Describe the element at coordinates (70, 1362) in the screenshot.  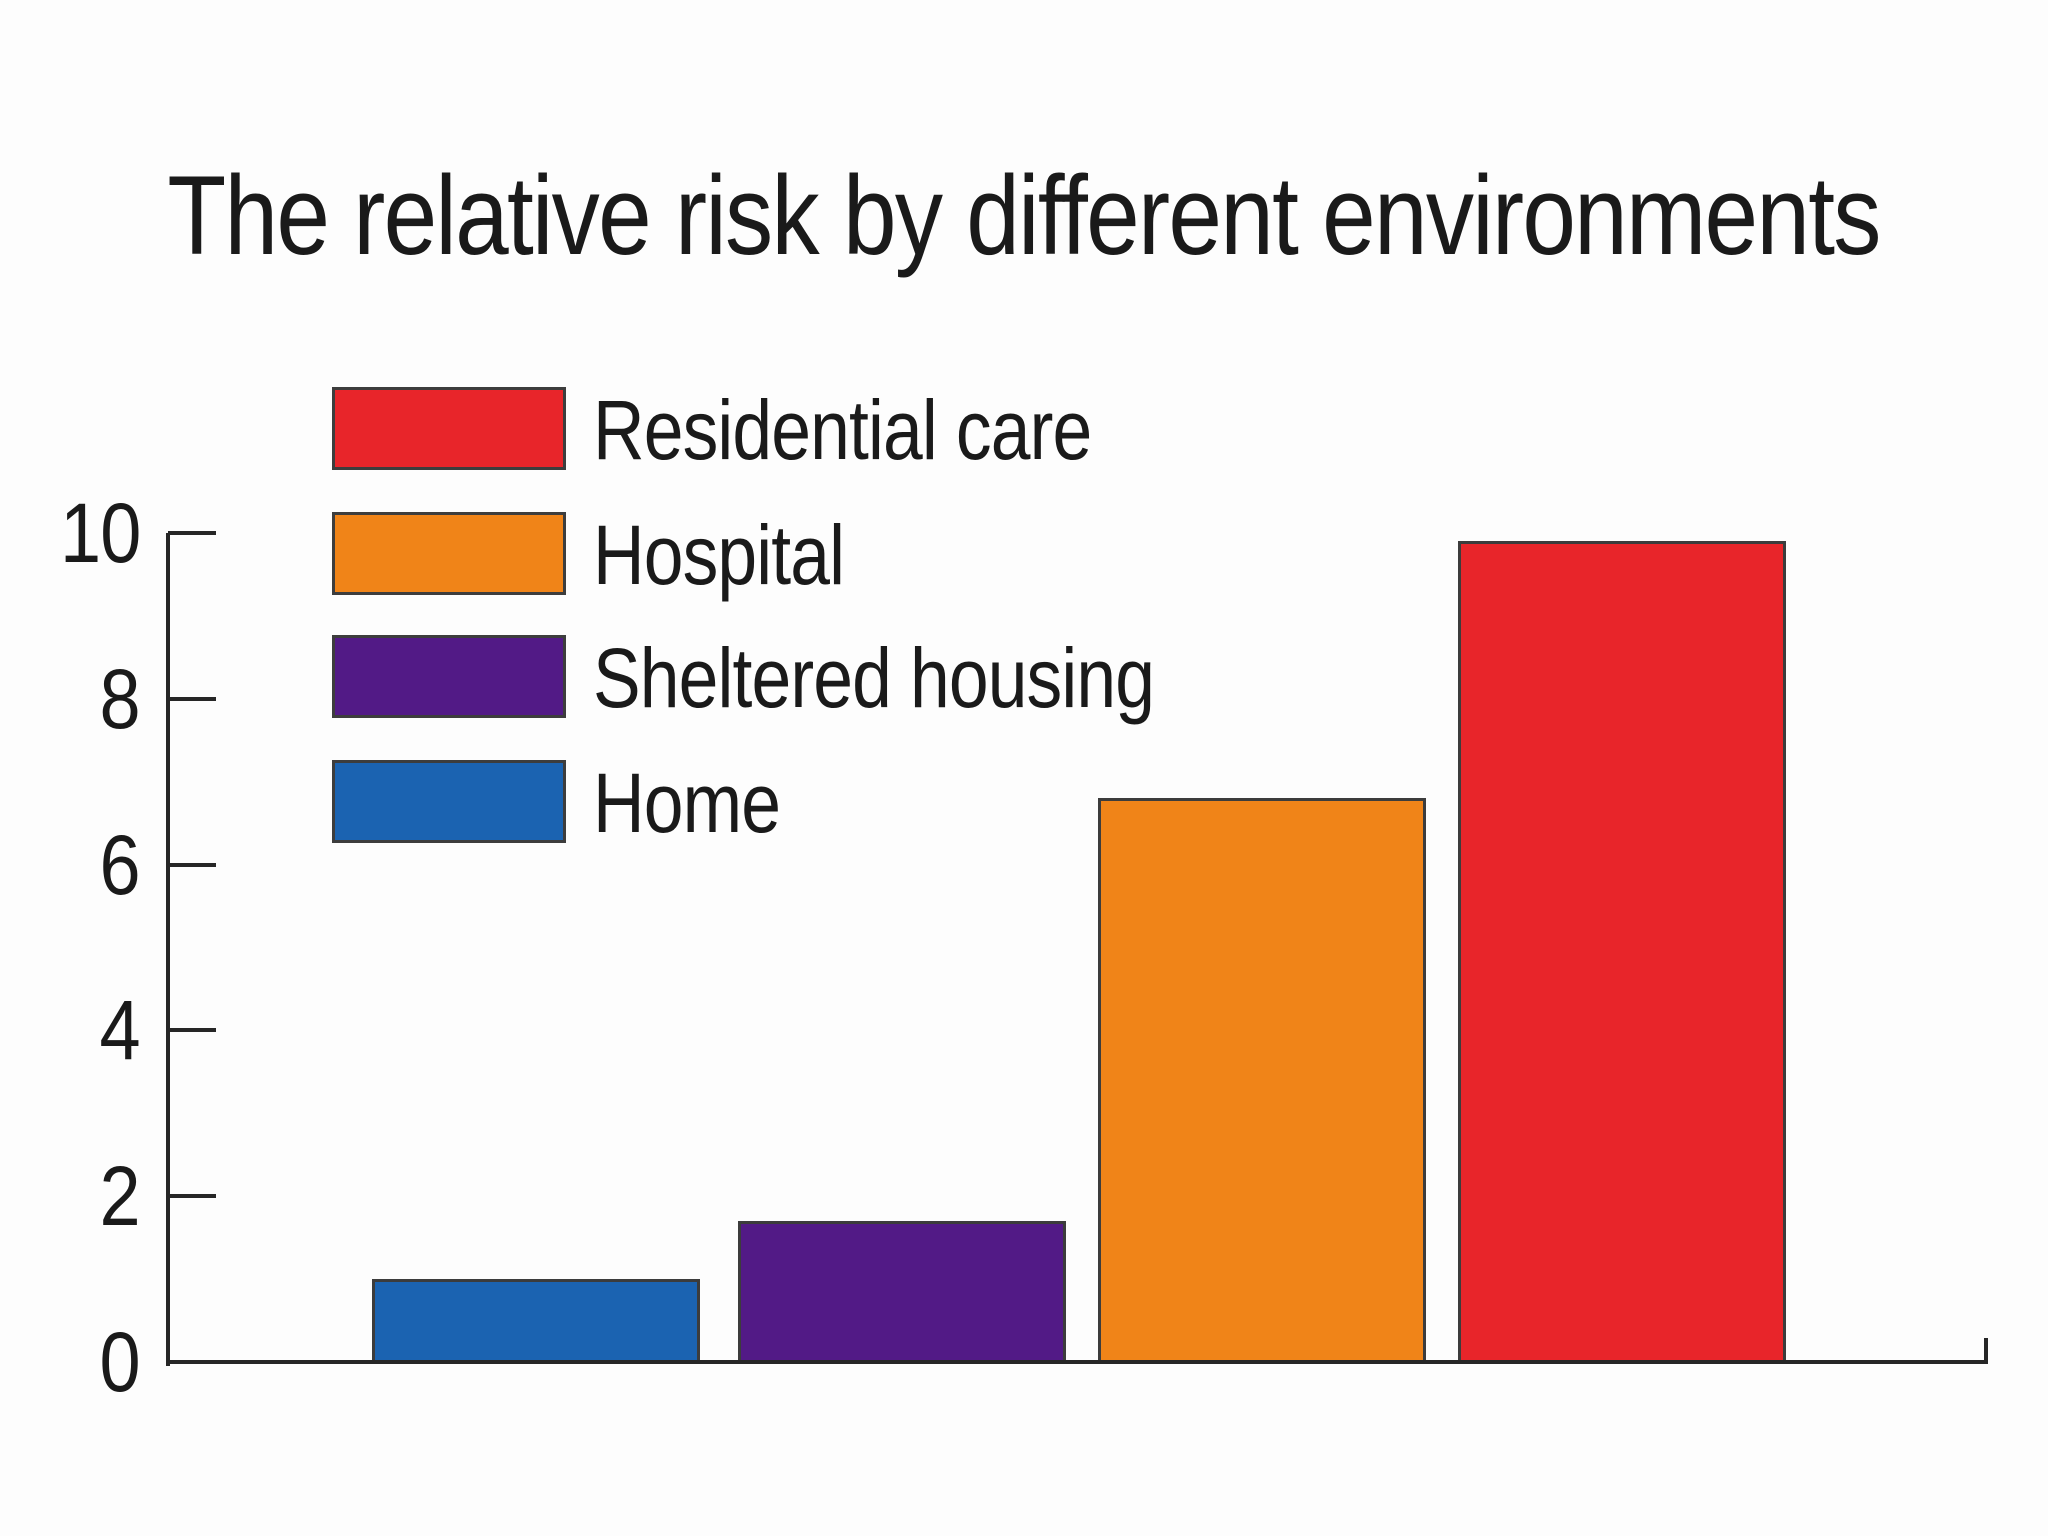
I see `y-tick-label: 0` at that location.